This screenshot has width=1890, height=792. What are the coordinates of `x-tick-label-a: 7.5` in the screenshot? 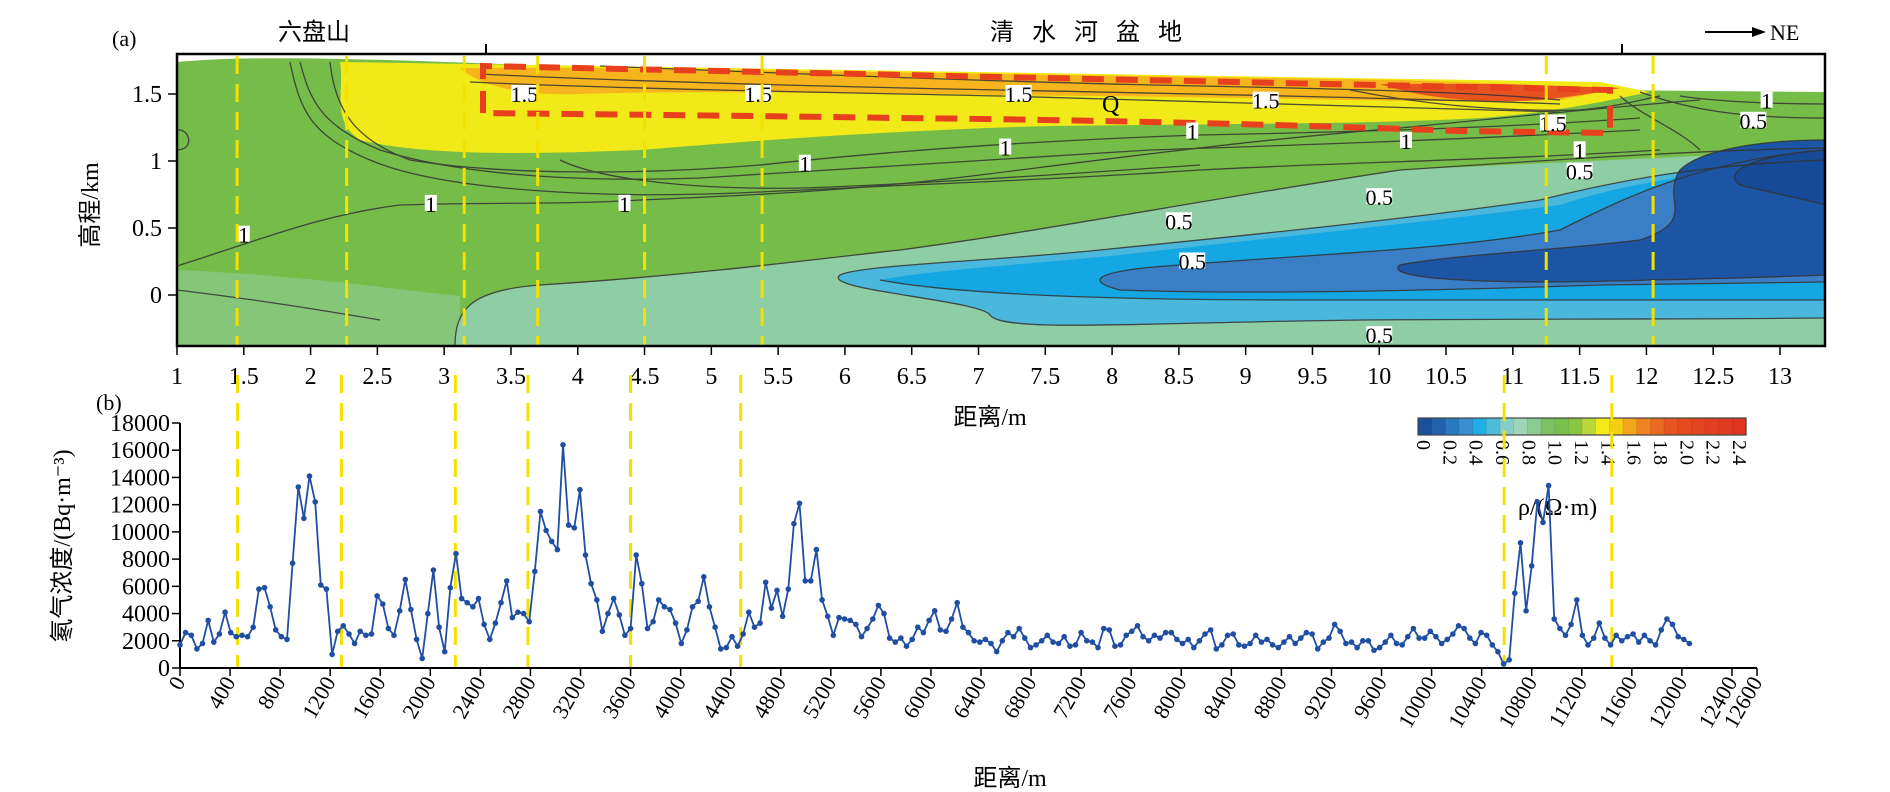 It's located at (1045, 377).